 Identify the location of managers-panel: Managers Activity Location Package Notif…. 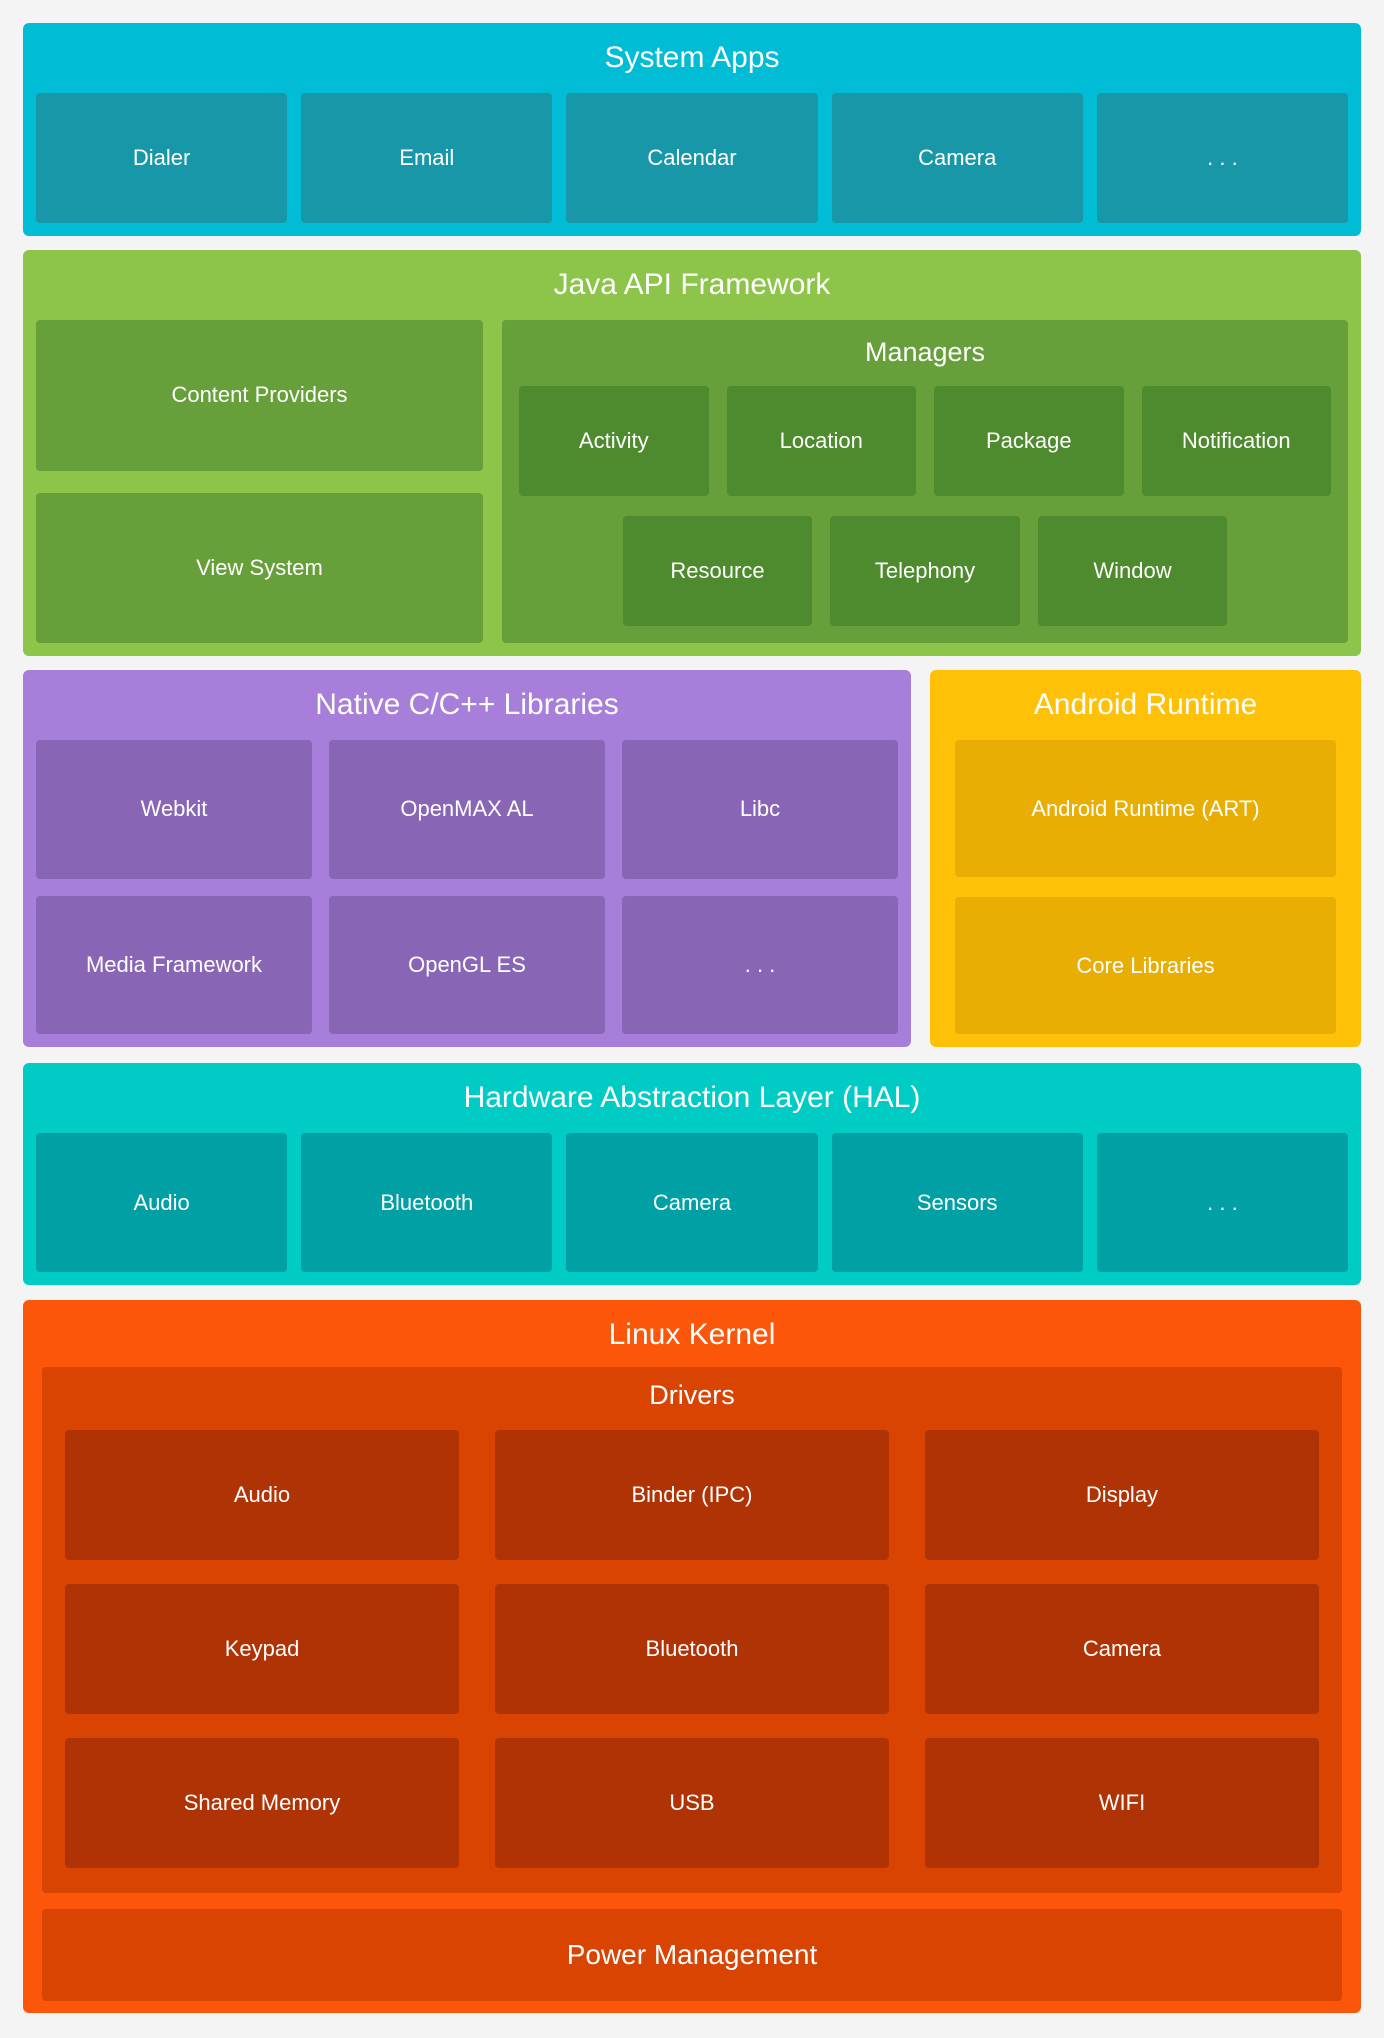
(925, 481).